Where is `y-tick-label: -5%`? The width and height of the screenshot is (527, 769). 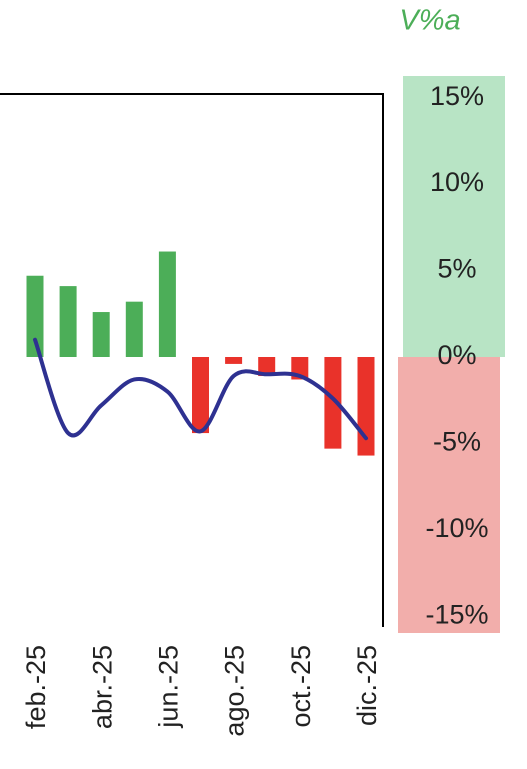 y-tick-label: -5% is located at coordinates (457, 442).